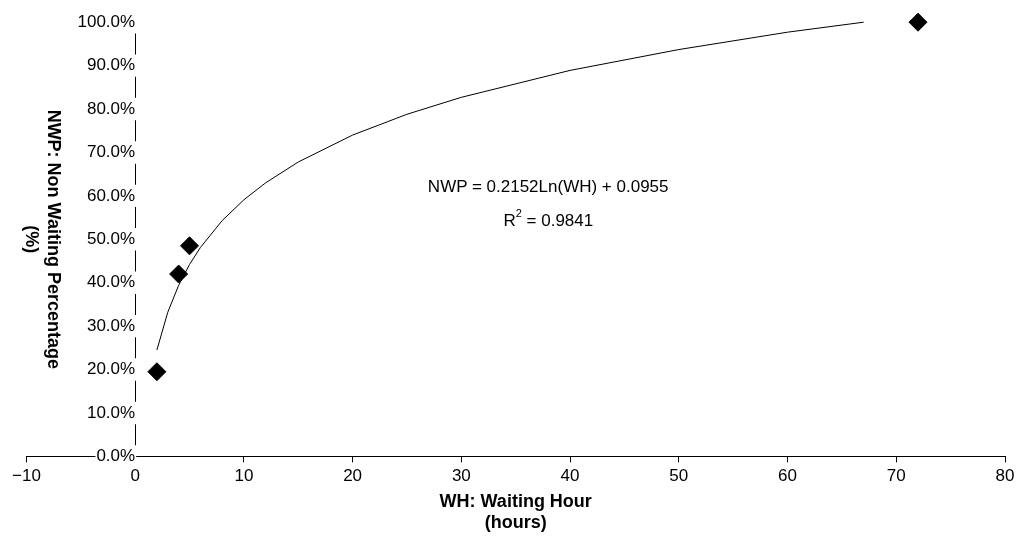 The width and height of the screenshot is (1033, 546). What do you see at coordinates (111, 195) in the screenshot?
I see `y-tick-label: 60.0%` at bounding box center [111, 195].